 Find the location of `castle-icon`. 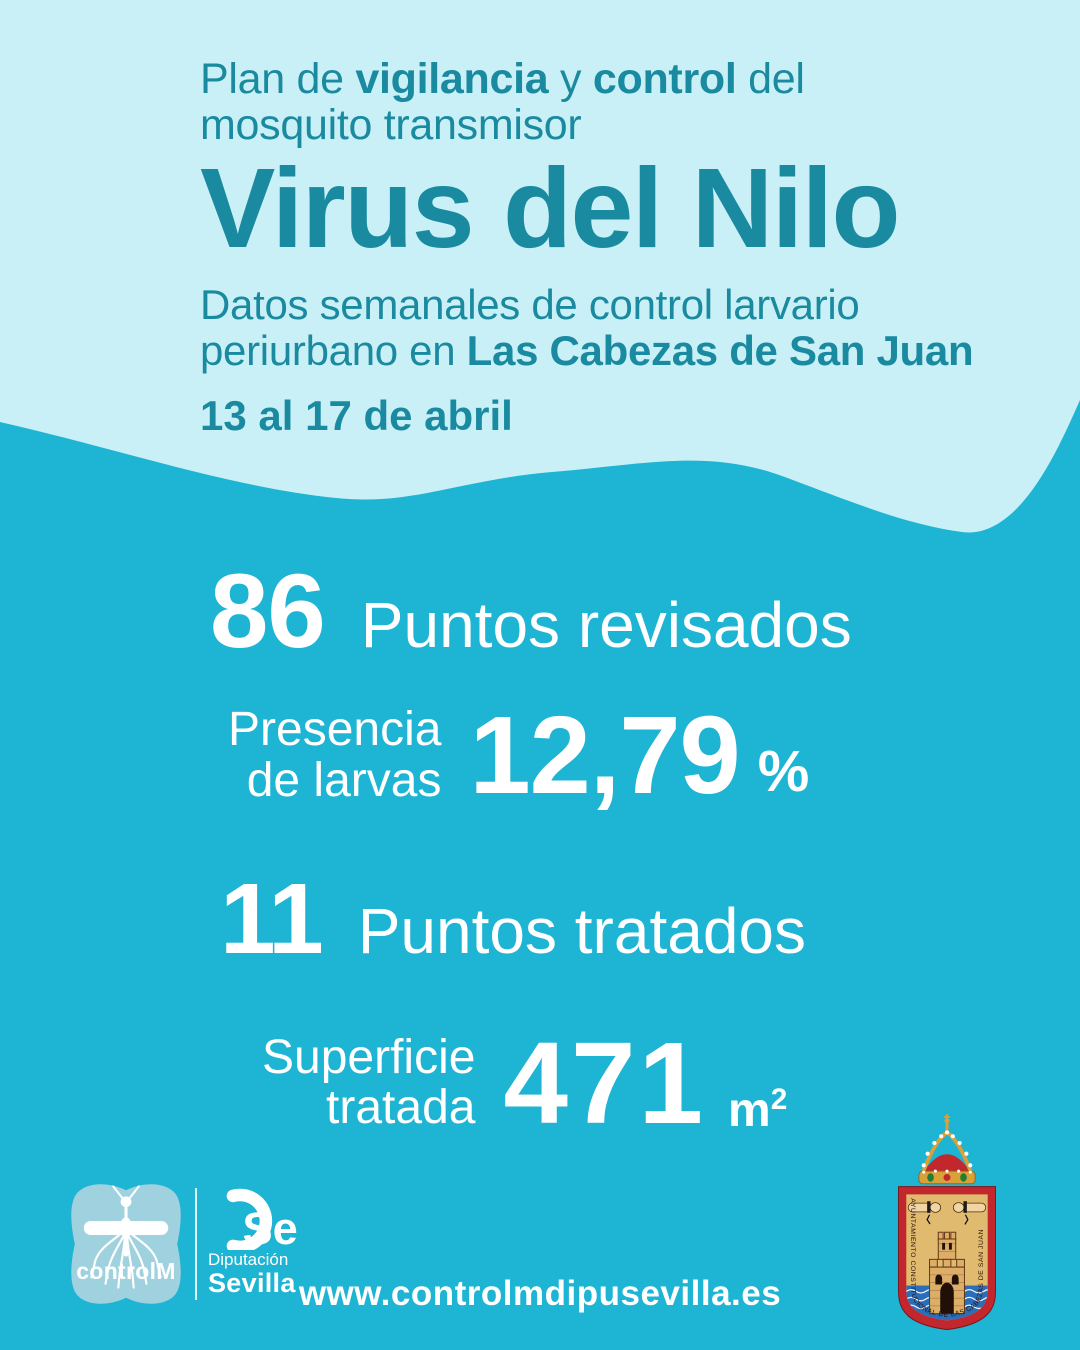

castle-icon is located at coordinates (947, 1273).